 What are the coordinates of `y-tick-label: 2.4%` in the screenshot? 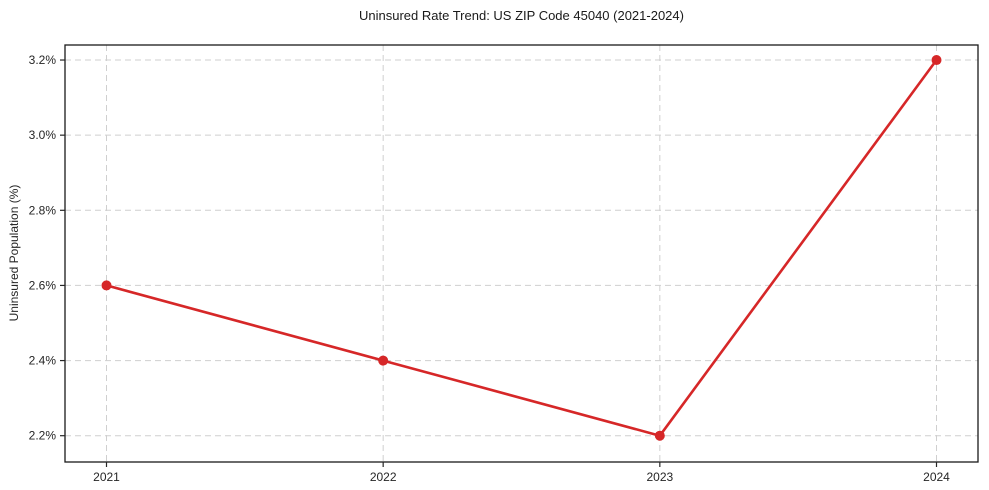 It's located at (43, 361).